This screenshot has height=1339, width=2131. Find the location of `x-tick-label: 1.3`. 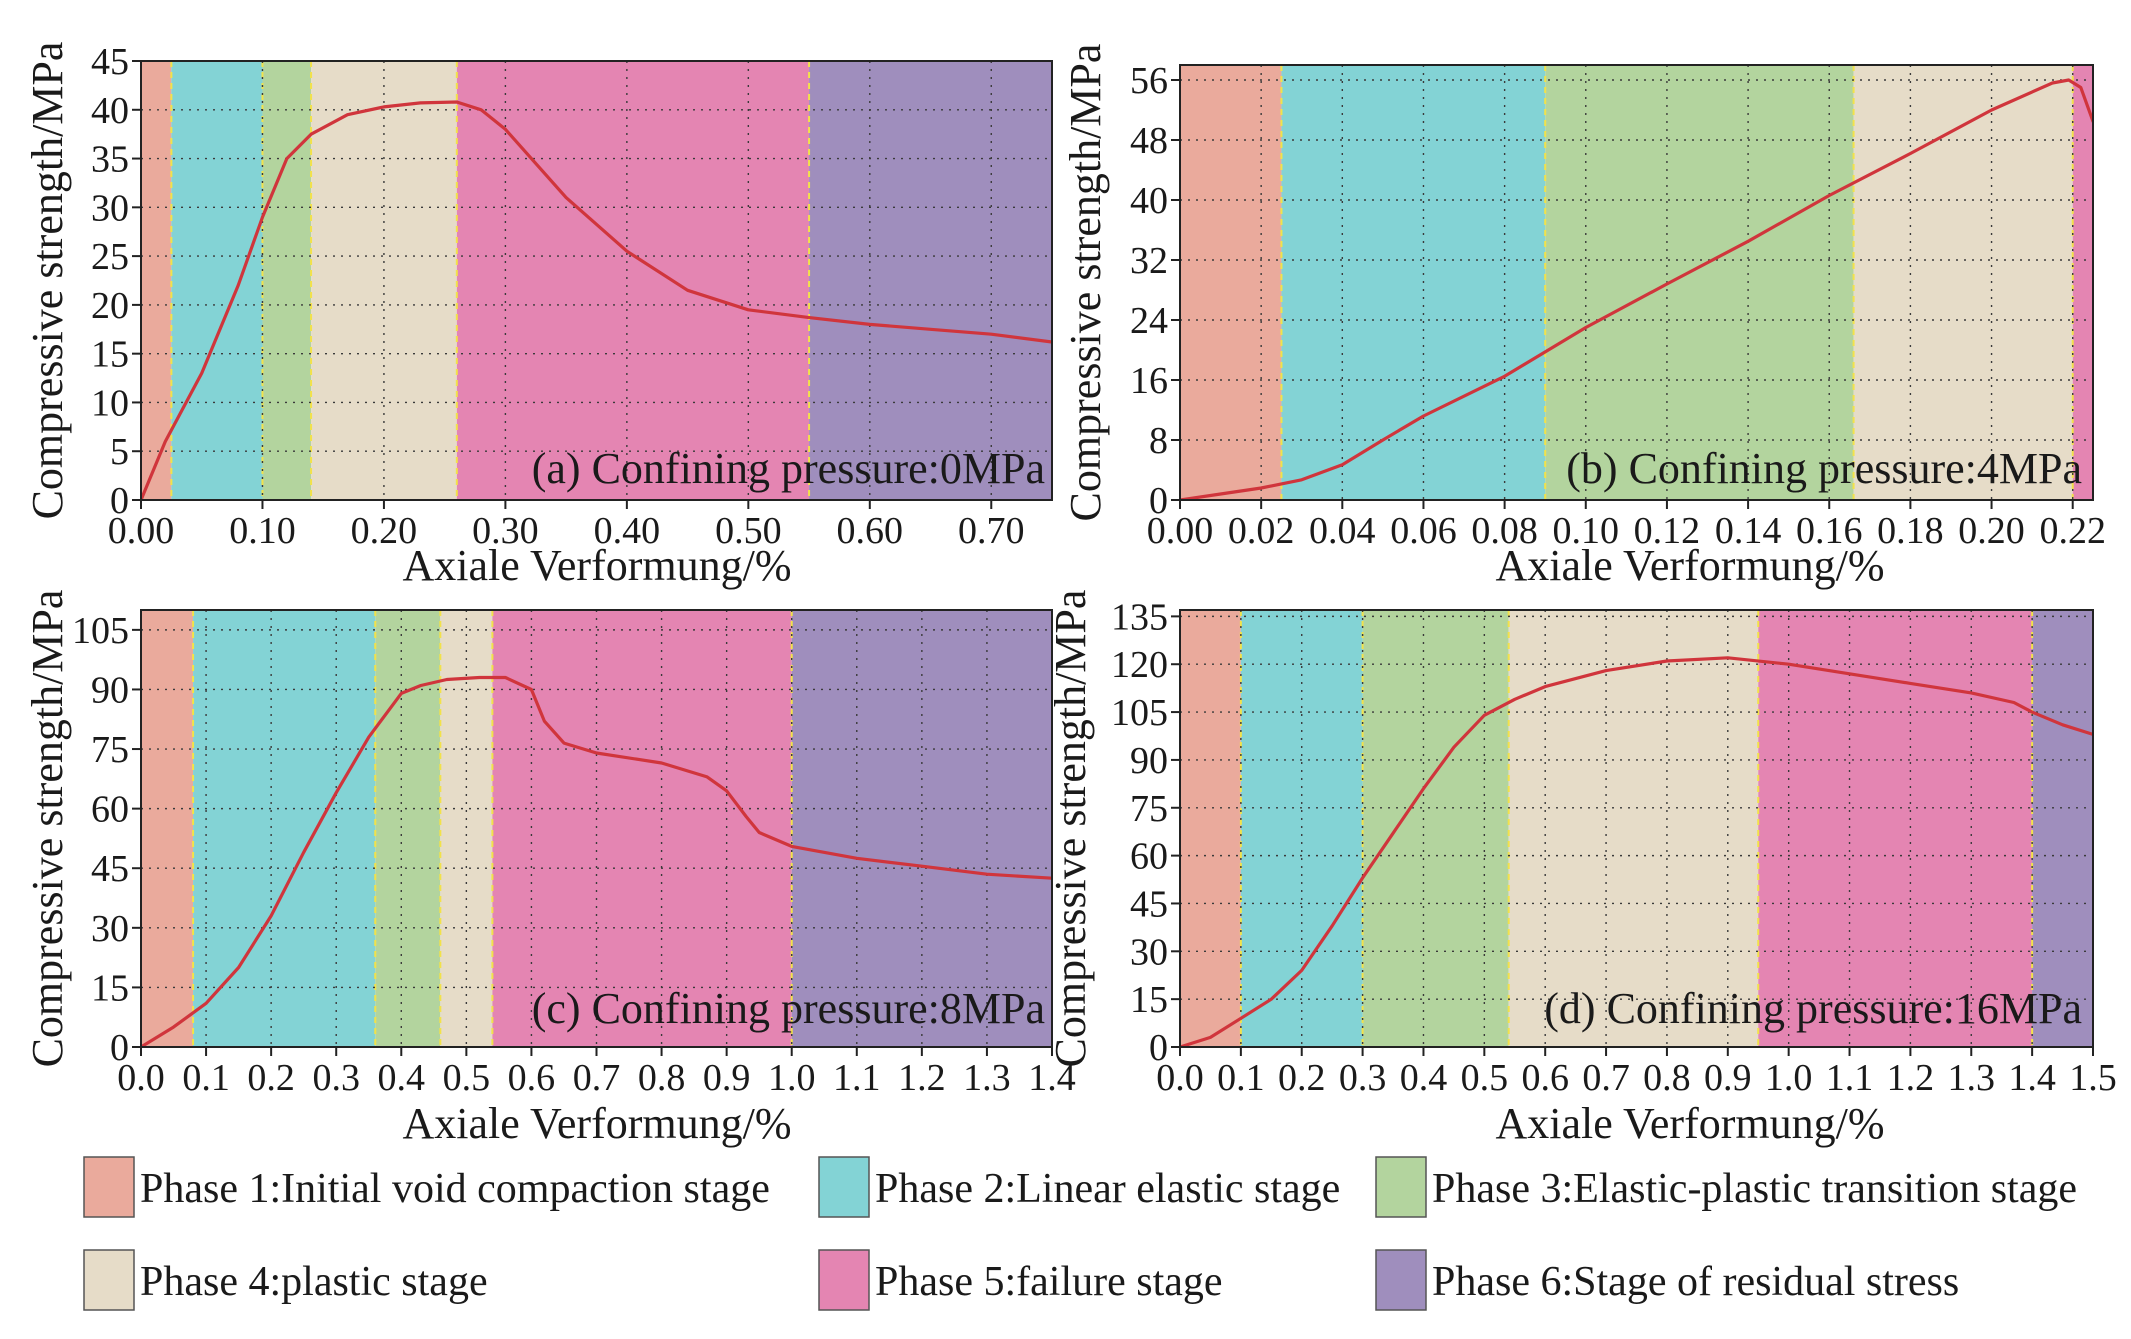

x-tick-label: 1.3 is located at coordinates (987, 1078).